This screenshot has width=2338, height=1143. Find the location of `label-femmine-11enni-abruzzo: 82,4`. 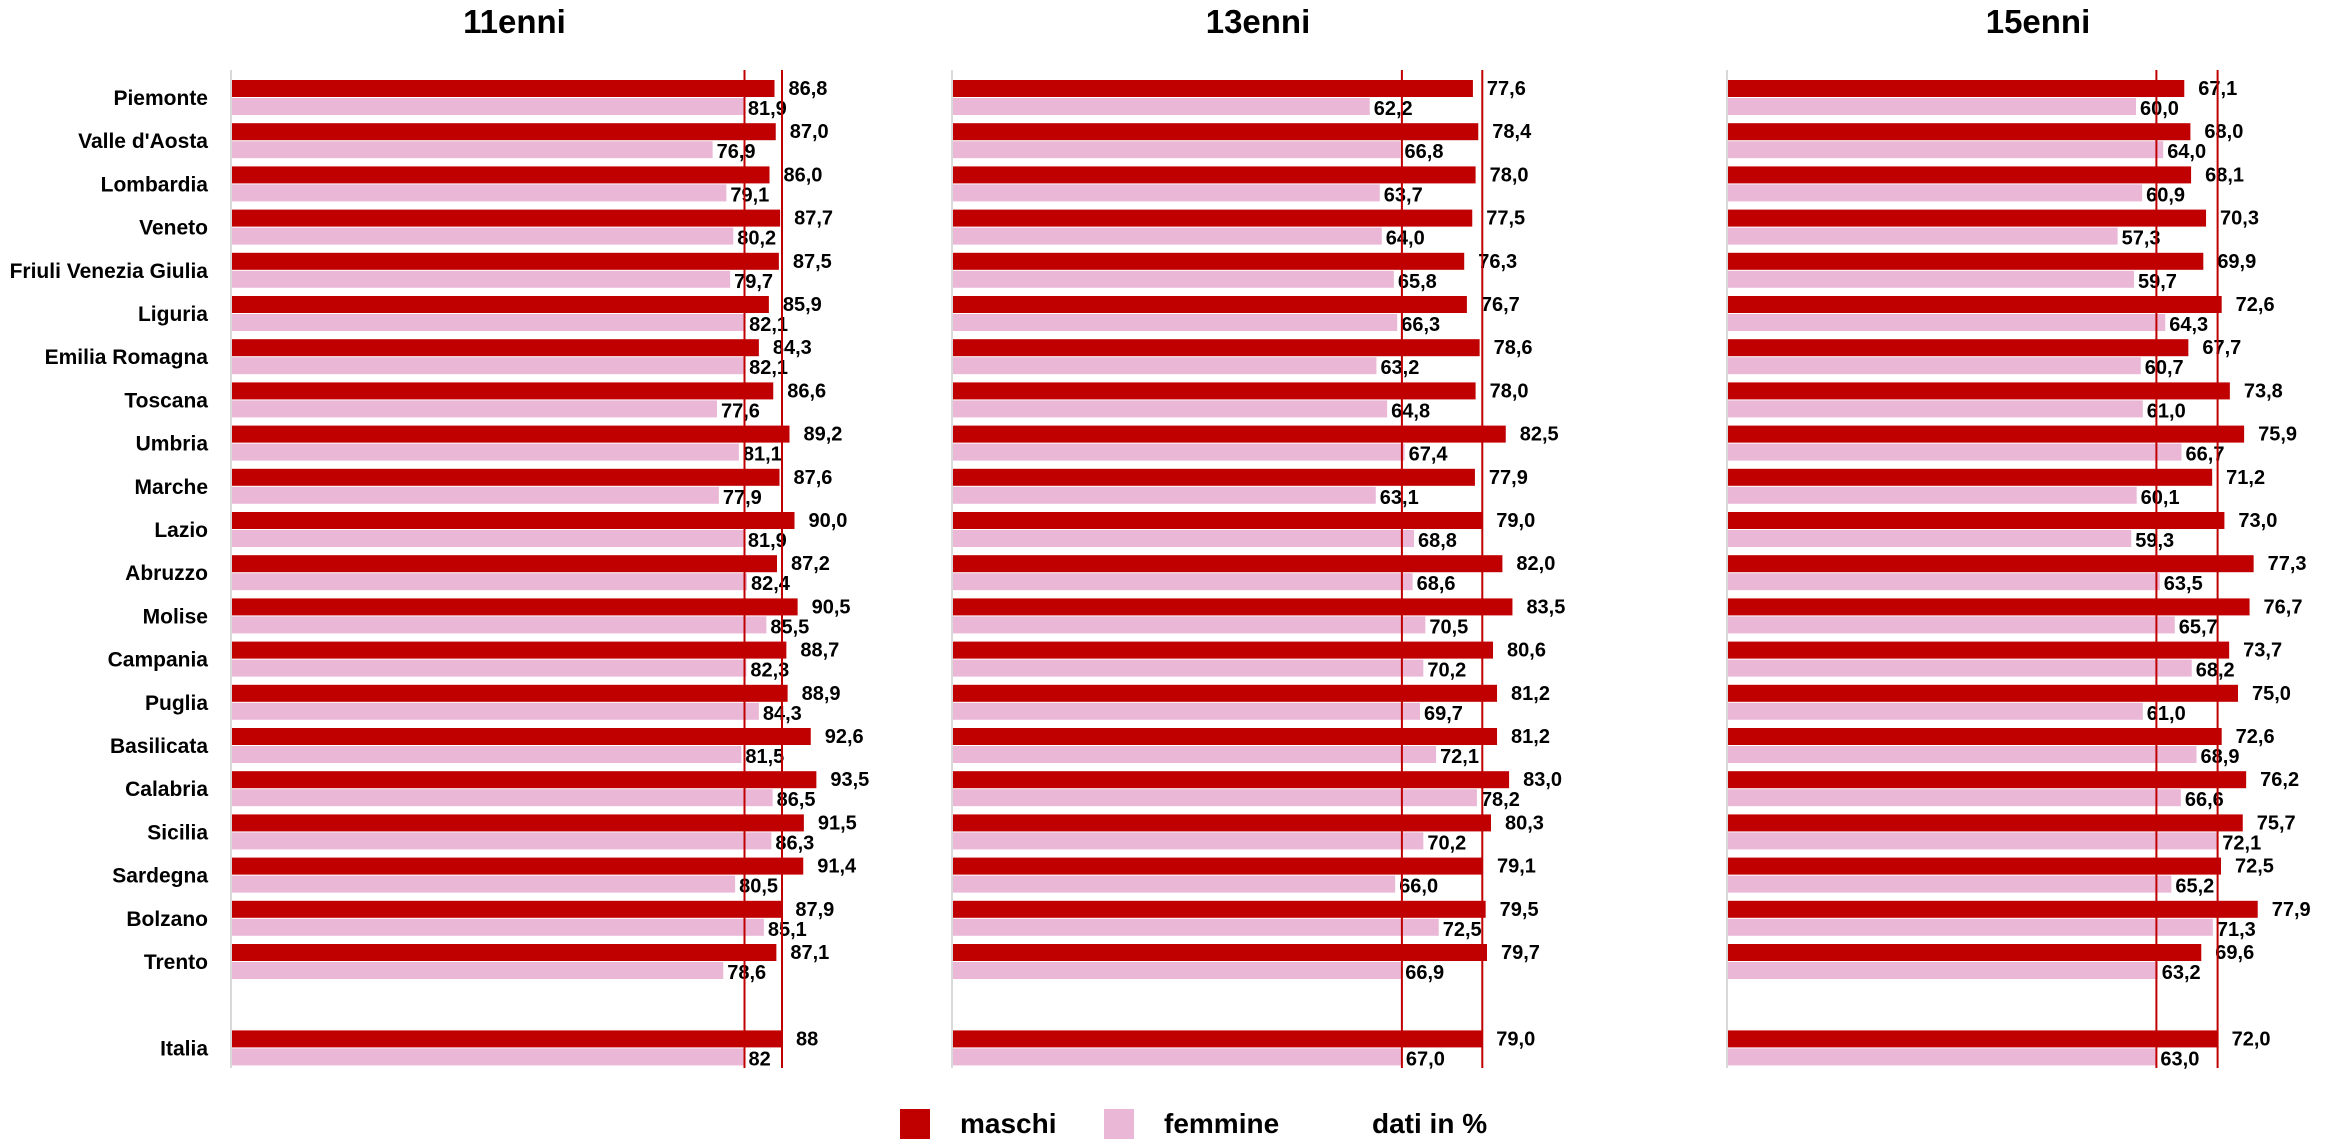

label-femmine-11enni-abruzzo: 82,4 is located at coordinates (771, 584).